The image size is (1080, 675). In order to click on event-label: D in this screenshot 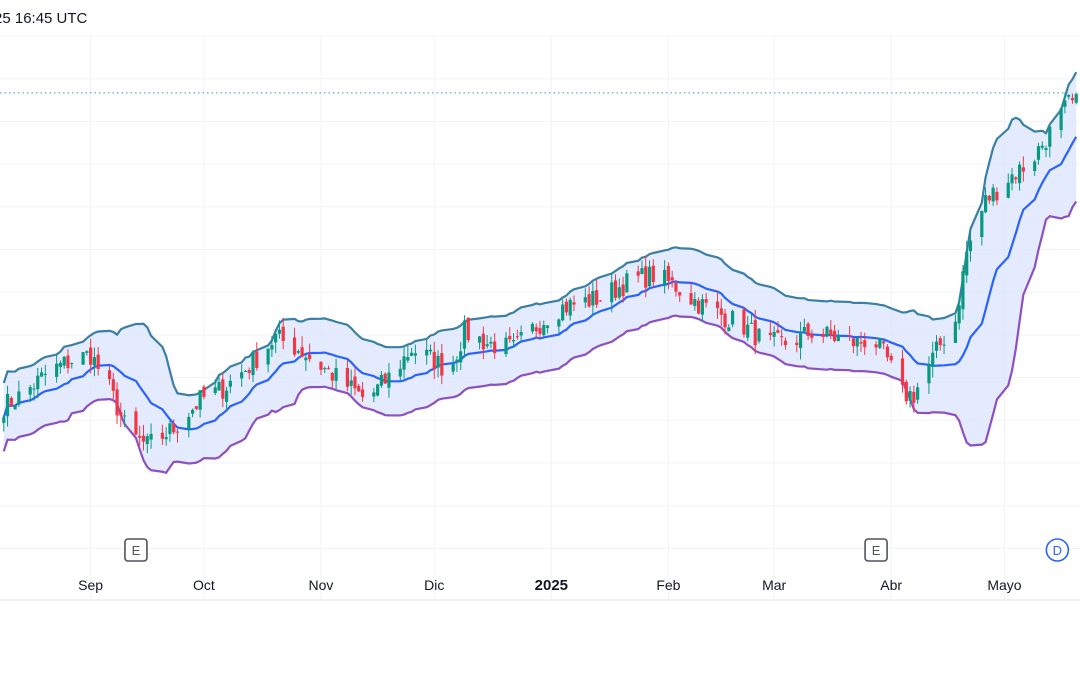, I will do `click(1057, 550)`.